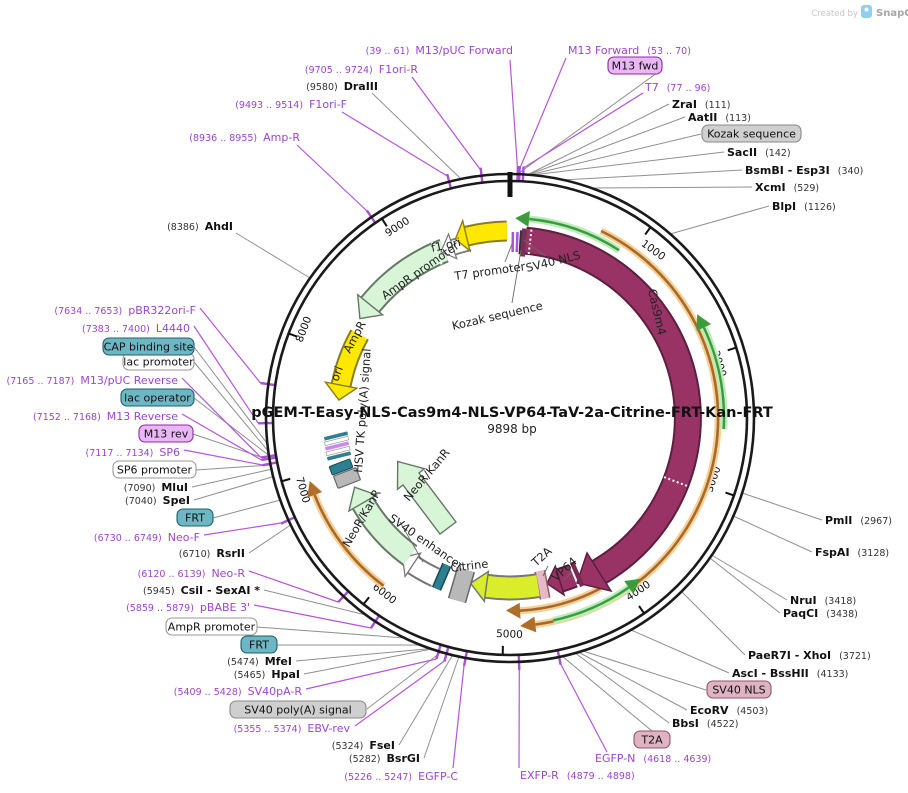  Describe the element at coordinates (489, 271) in the screenshot. I see `map-label-t7-promoter: T7 promoter` at that location.